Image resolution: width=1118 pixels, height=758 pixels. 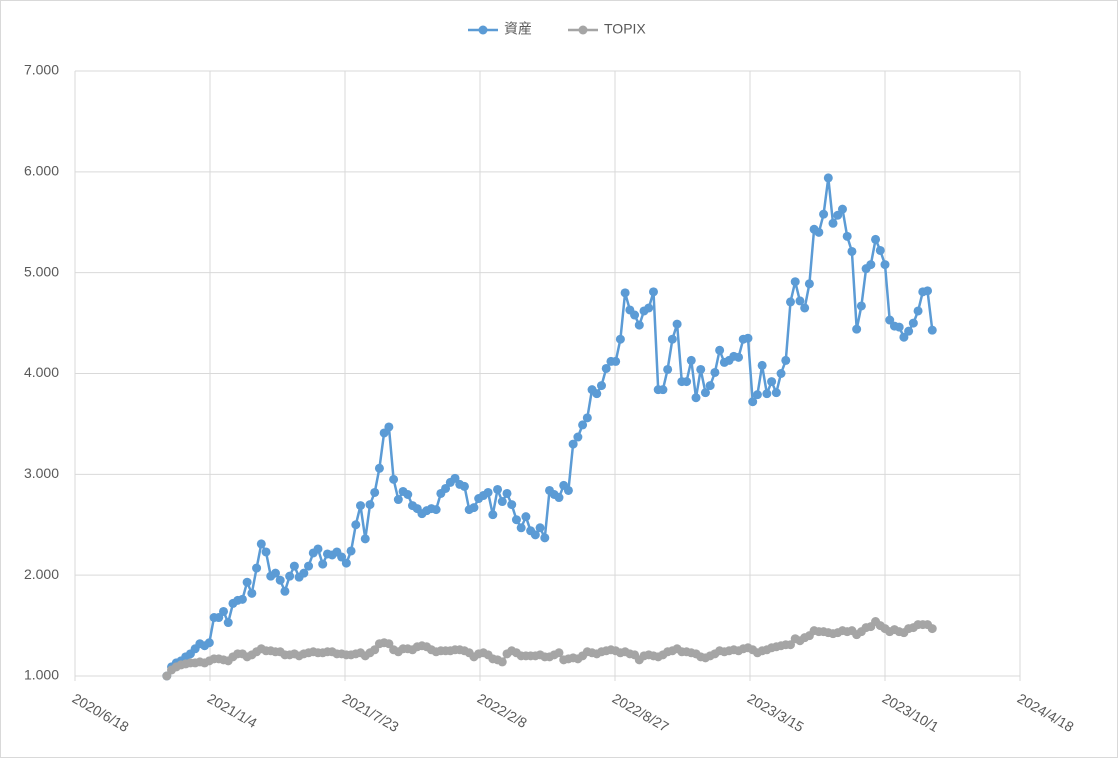 I want to click on y-tick-label: 3.000, so click(x=41, y=473).